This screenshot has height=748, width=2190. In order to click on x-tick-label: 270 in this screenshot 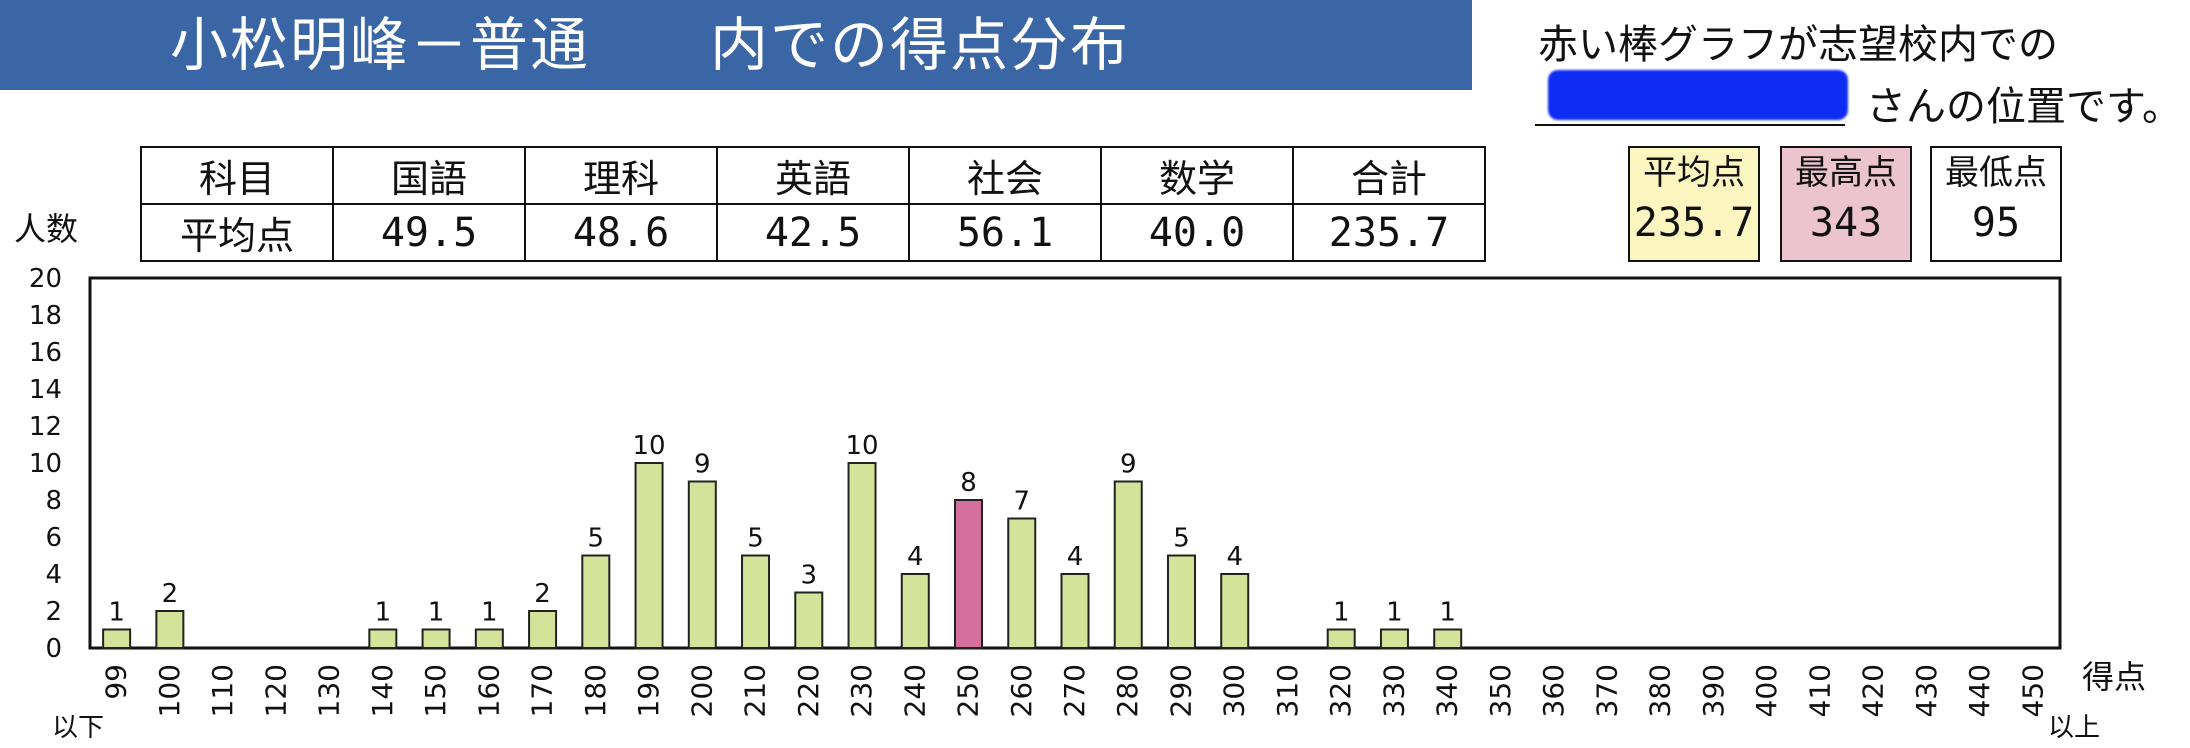, I will do `click(1074, 690)`.